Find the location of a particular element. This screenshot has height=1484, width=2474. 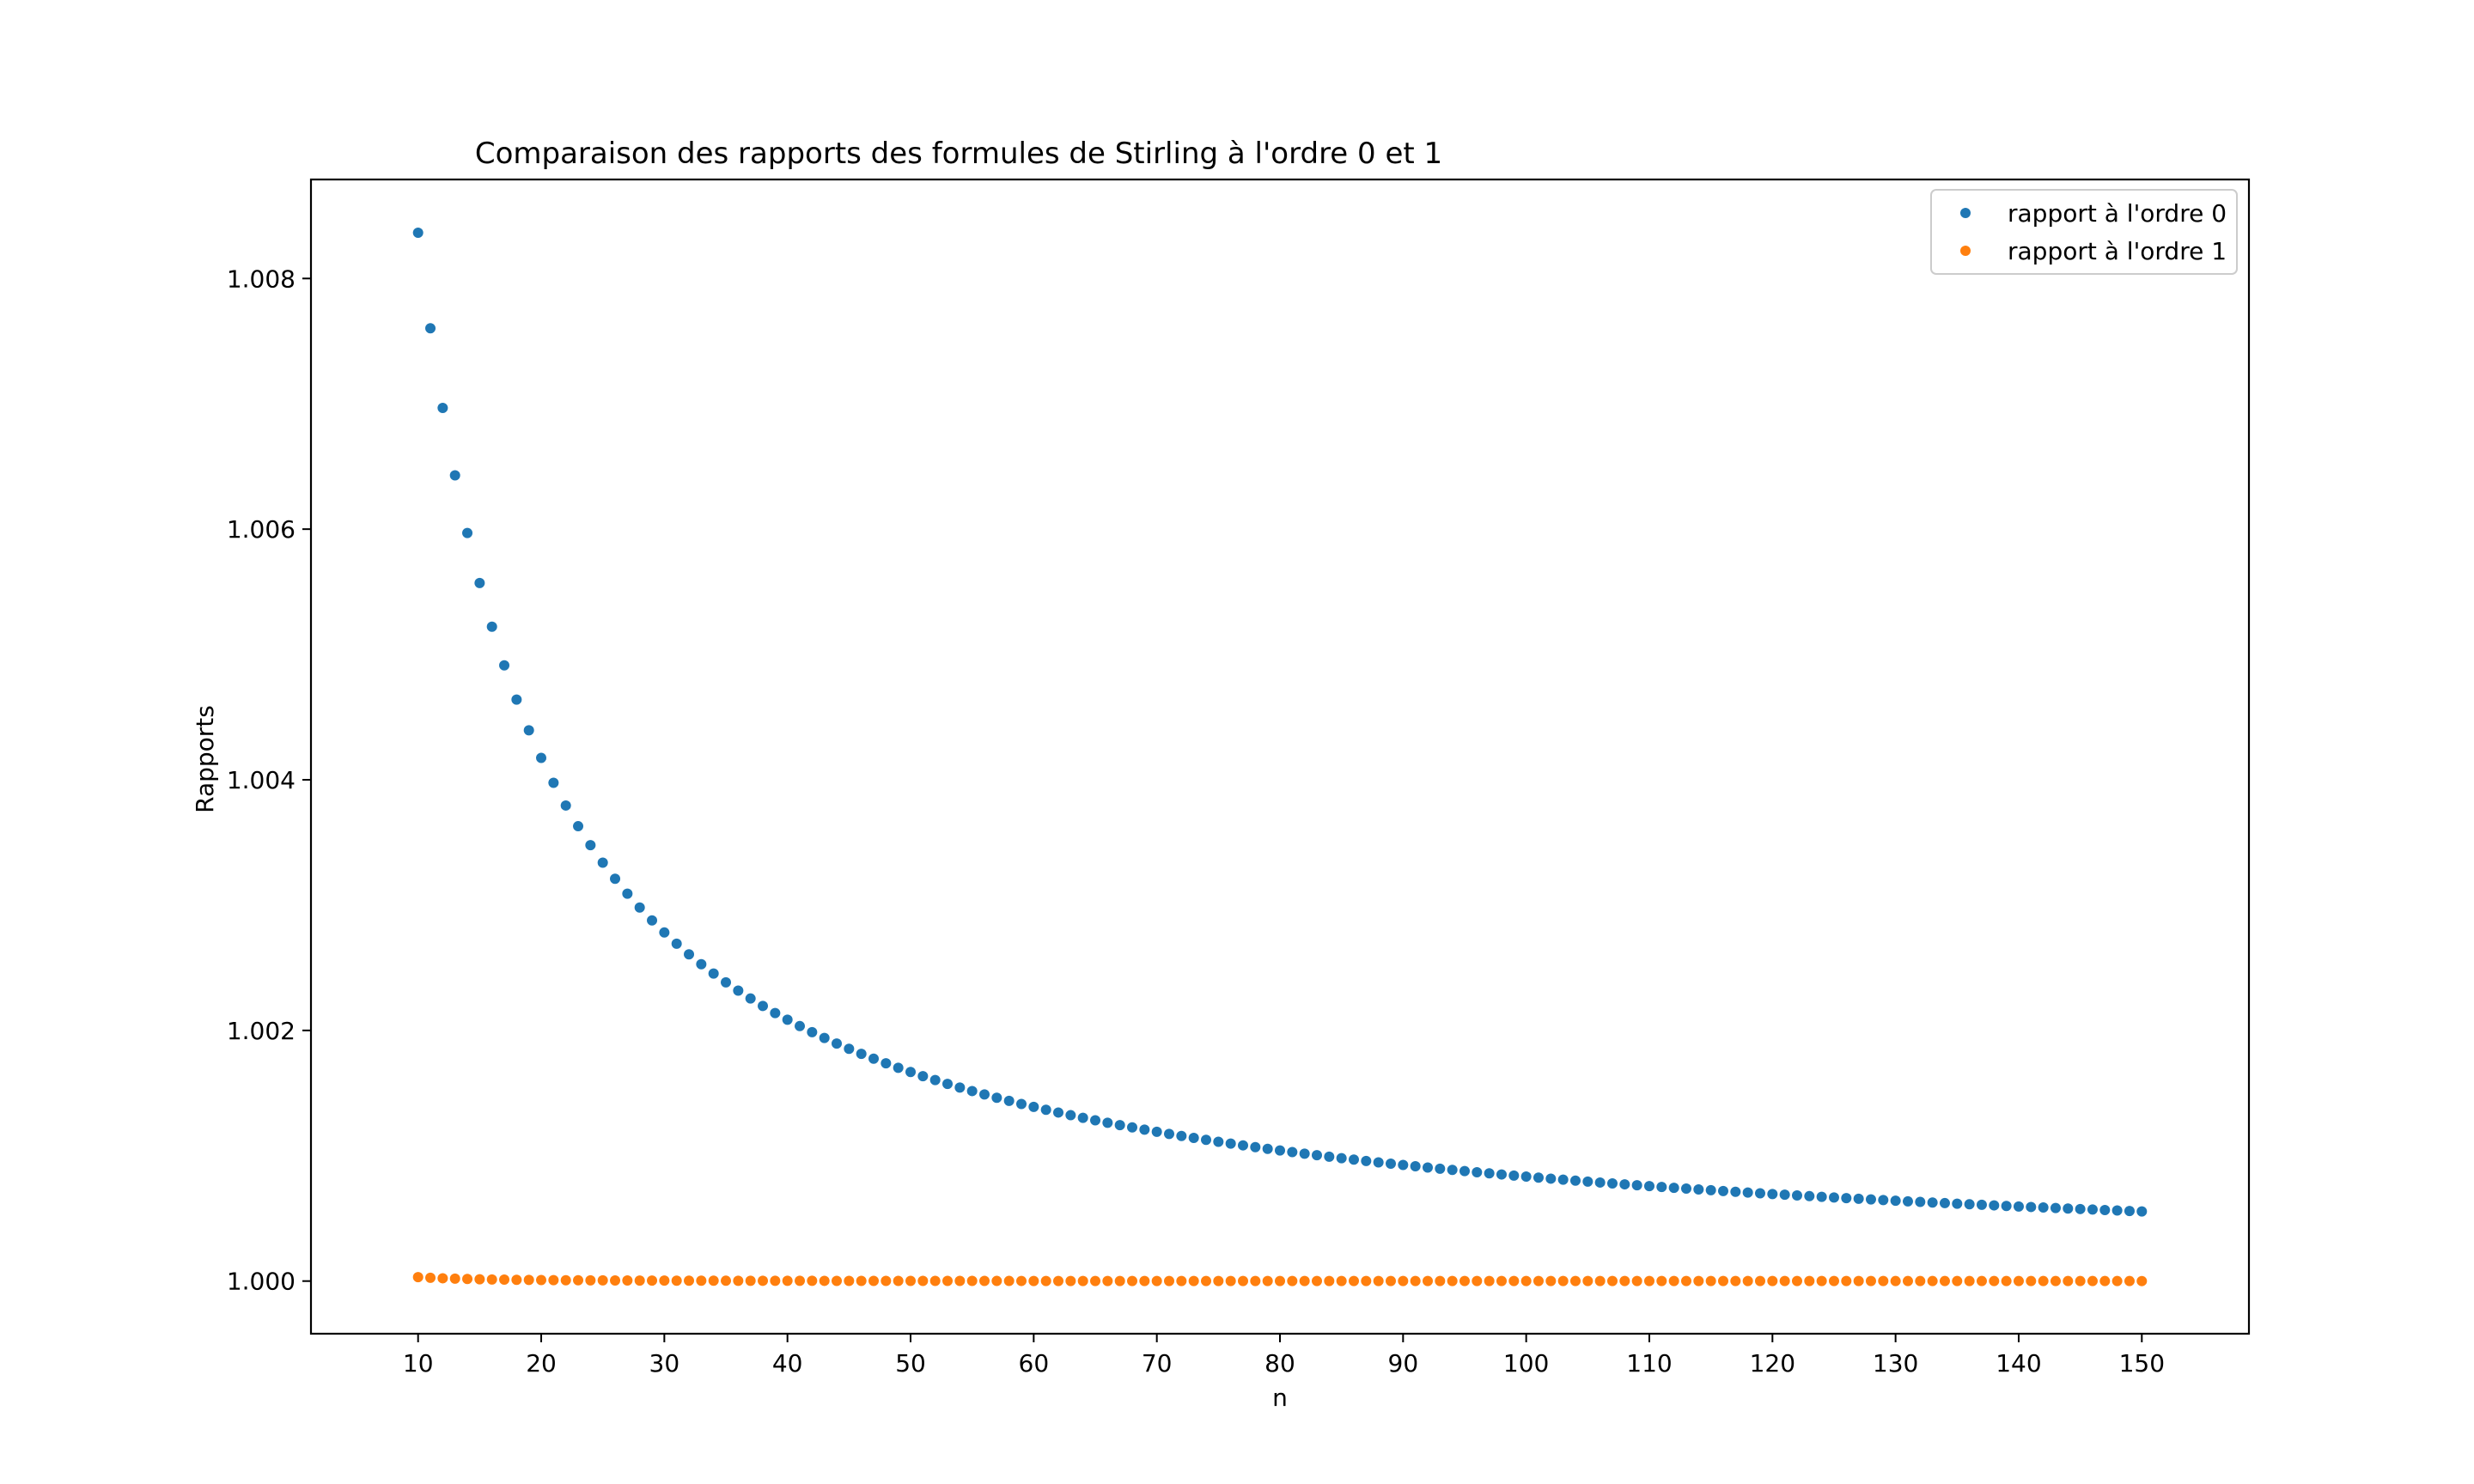

x-tick-label: 60 is located at coordinates (1034, 1363).